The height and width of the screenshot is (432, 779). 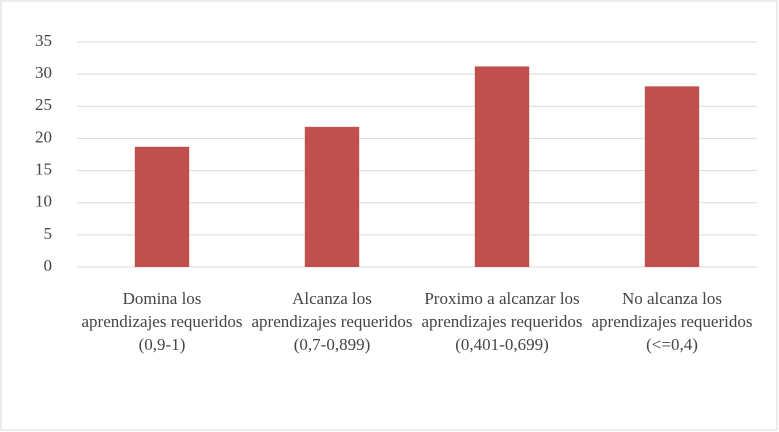 What do you see at coordinates (43, 201) in the screenshot?
I see `y-tick-label: 10` at bounding box center [43, 201].